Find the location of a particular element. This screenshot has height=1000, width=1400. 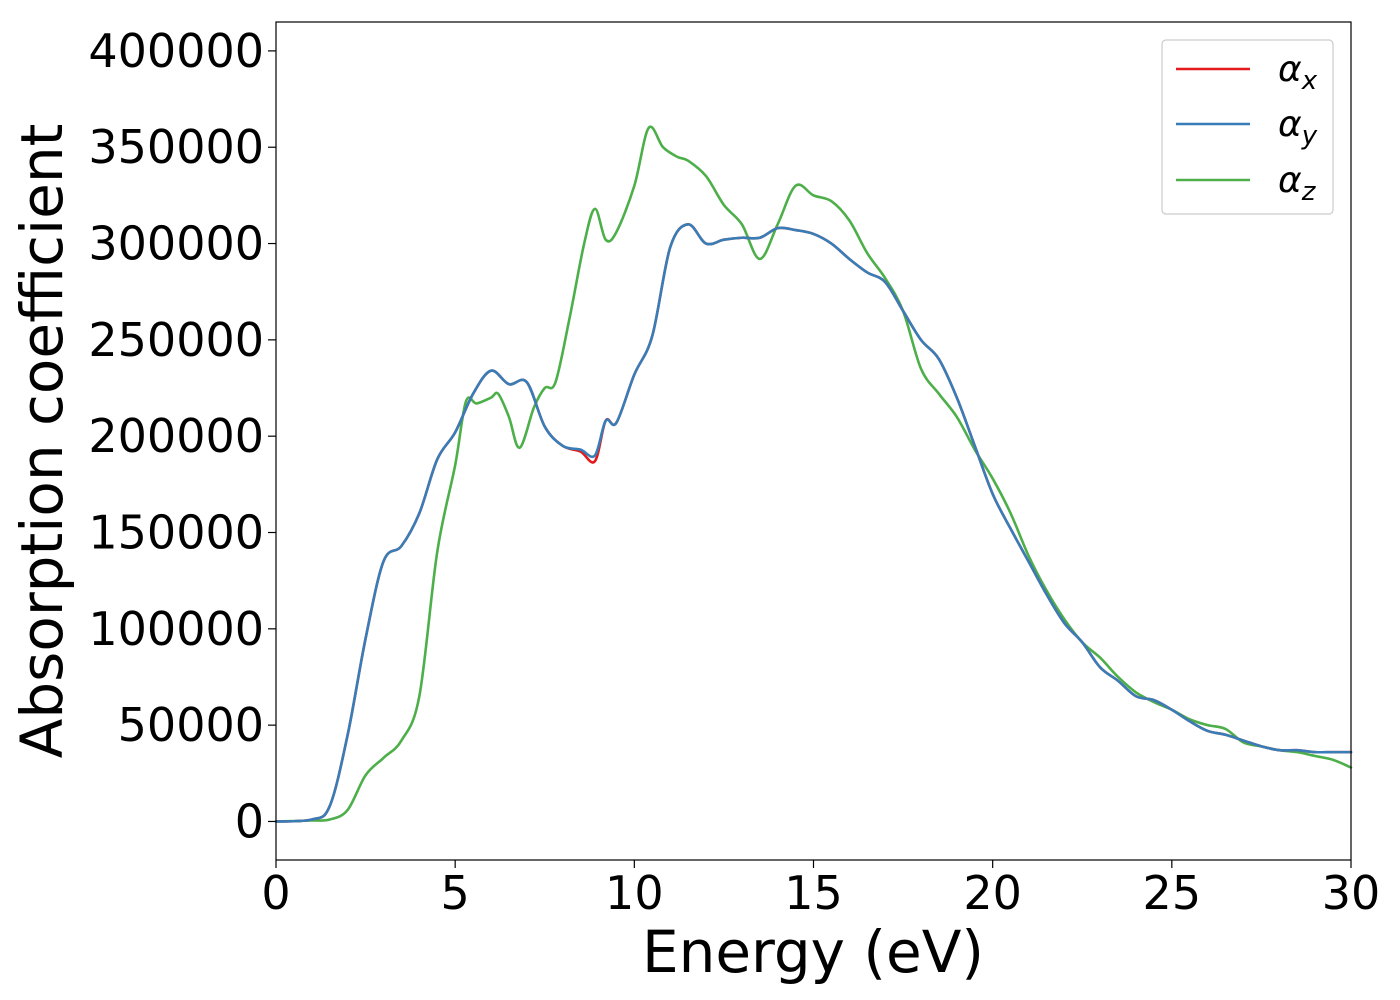

y-tick-label: 250000 is located at coordinates (176, 340).